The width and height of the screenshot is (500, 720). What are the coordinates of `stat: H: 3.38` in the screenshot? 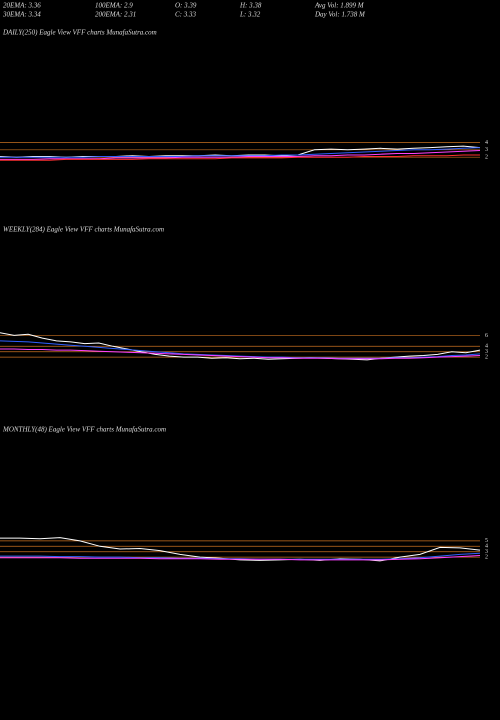 It's located at (250, 6).